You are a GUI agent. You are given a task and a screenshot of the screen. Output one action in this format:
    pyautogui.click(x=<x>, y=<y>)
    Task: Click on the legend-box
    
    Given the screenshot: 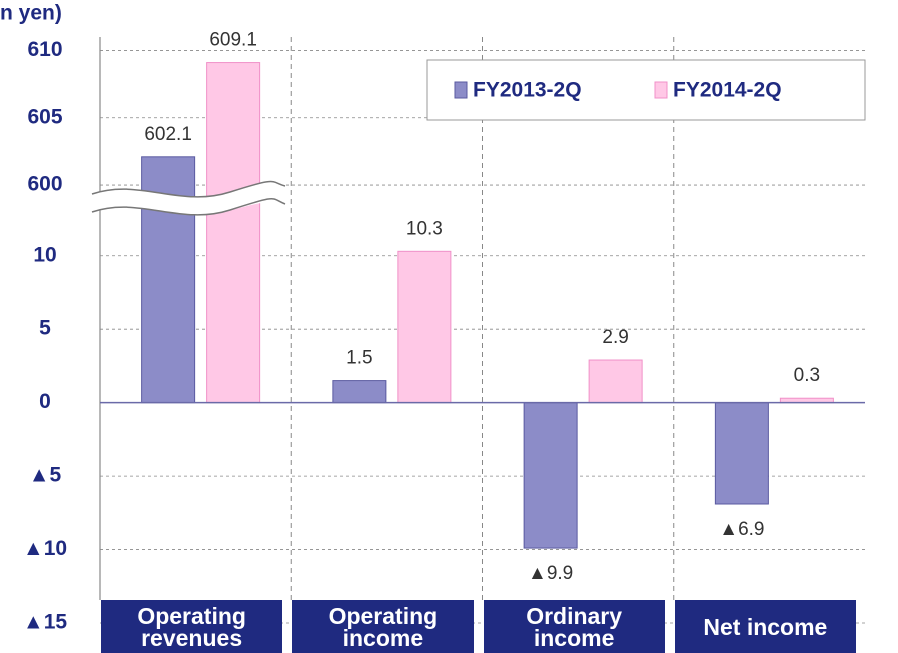 What is the action you would take?
    pyautogui.click(x=646, y=90)
    